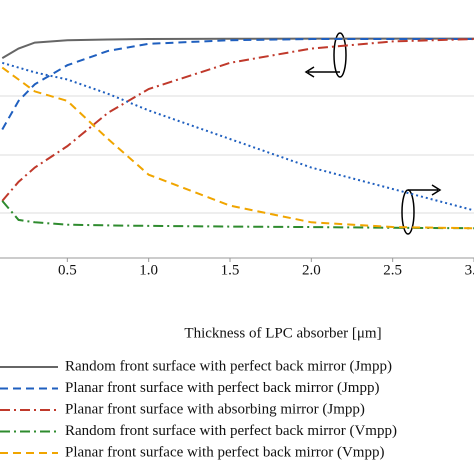  I want to click on x-tick-label: 2.0, so click(311, 270).